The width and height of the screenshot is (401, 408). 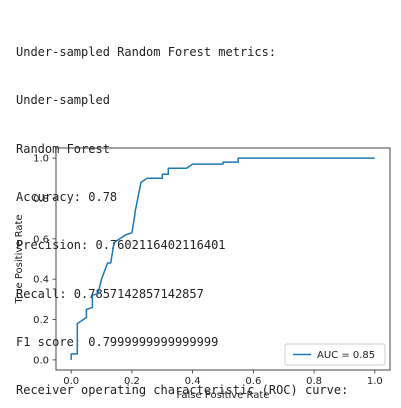 What do you see at coordinates (41, 159) in the screenshot?
I see `y-tick-label: 1.0` at bounding box center [41, 159].